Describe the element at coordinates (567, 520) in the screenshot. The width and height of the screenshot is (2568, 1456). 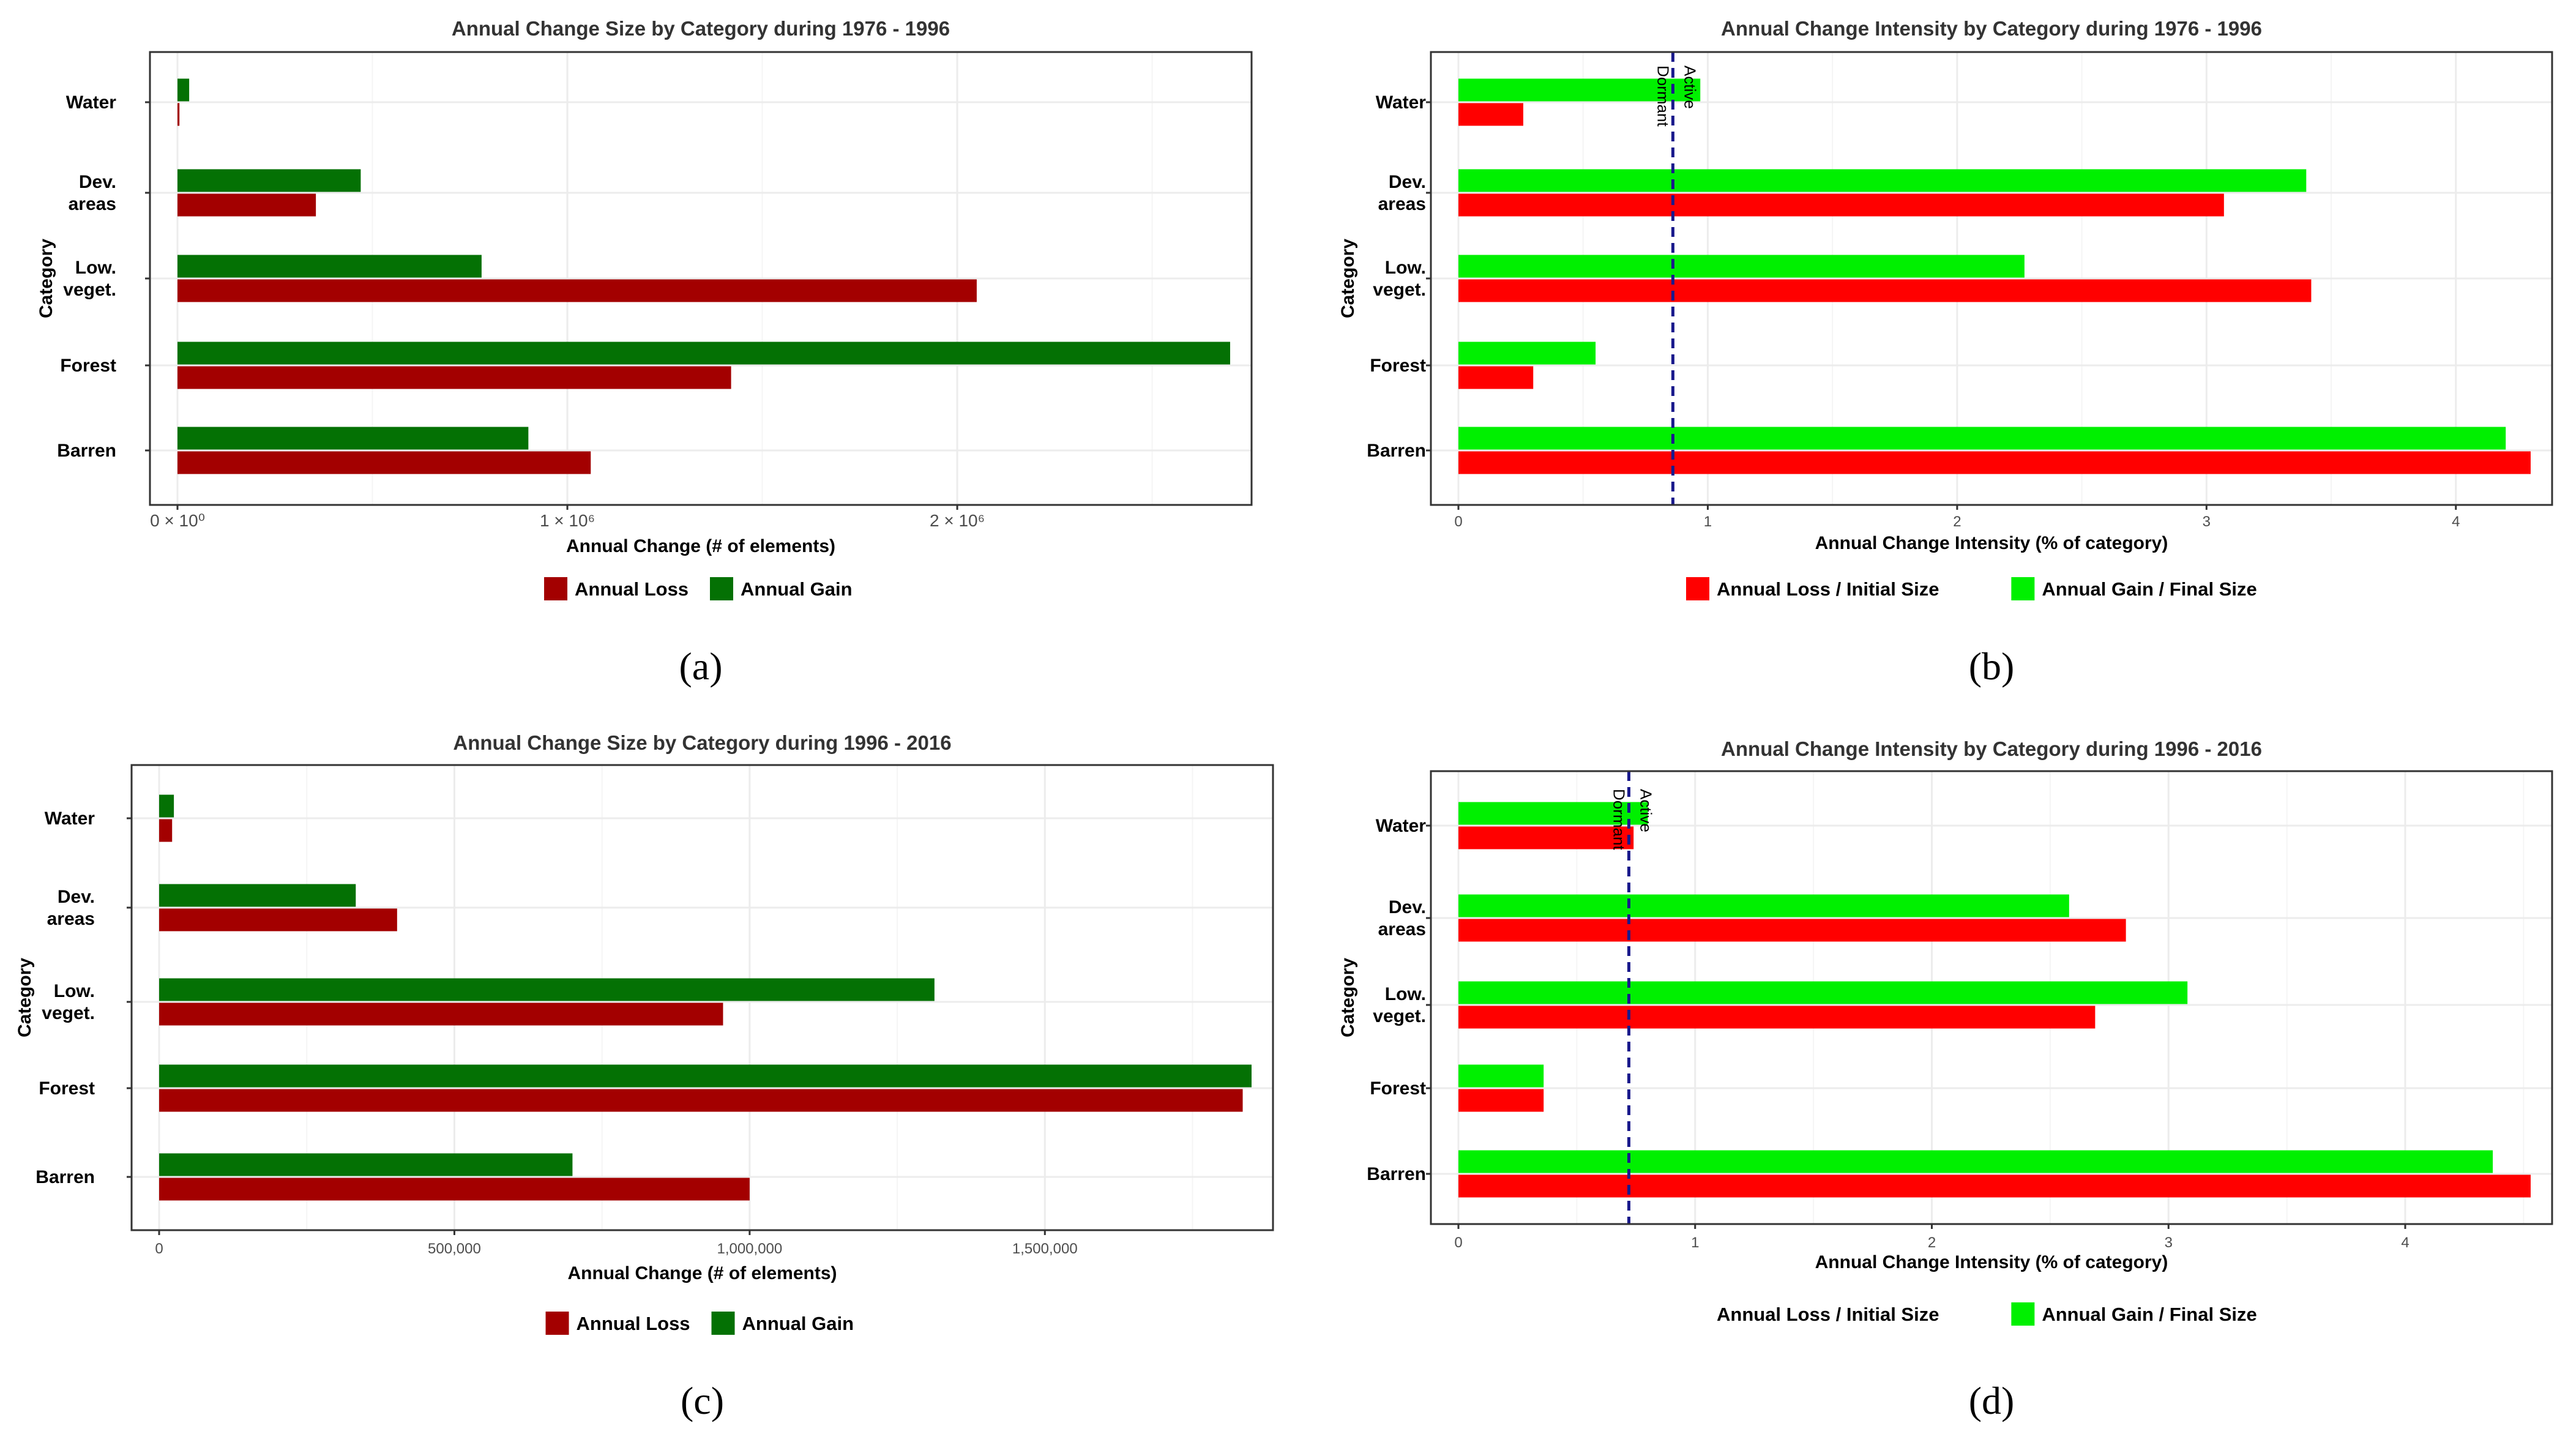
I see `x-tick-label: 1 × 10⁶` at that location.